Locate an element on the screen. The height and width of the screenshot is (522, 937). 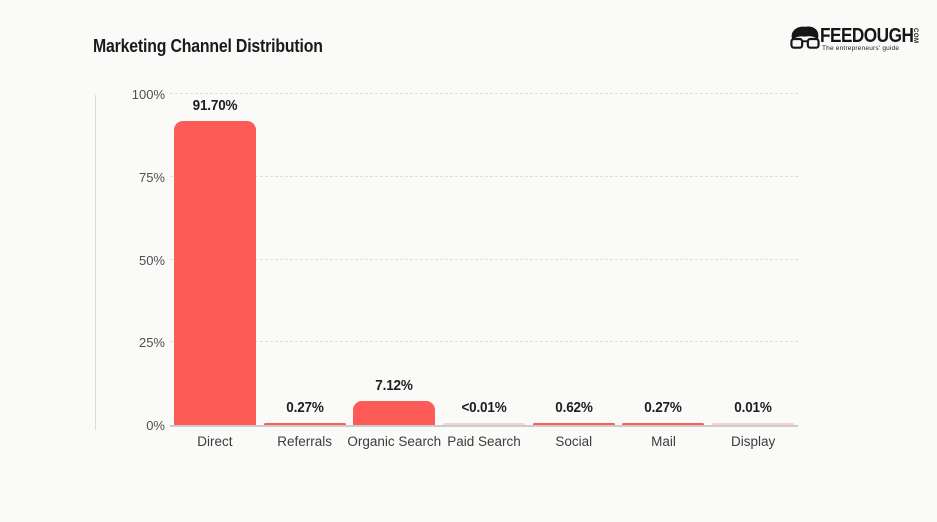
y-tick-label-25%: 25% is located at coordinates (151, 343).